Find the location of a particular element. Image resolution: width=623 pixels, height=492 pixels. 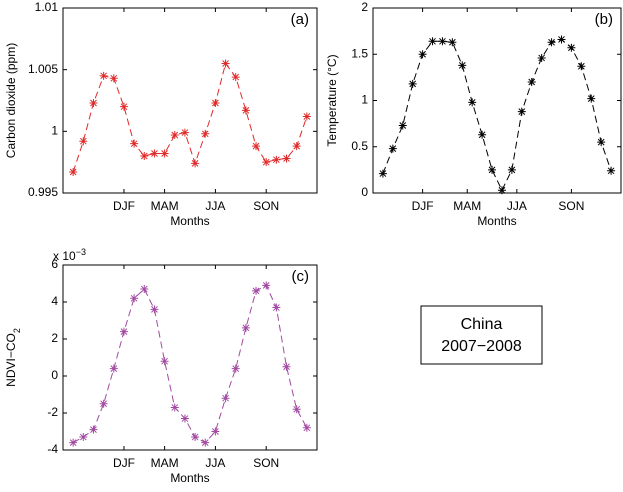

y-label-text: Temperature (°C) is located at coordinates (332, 100).